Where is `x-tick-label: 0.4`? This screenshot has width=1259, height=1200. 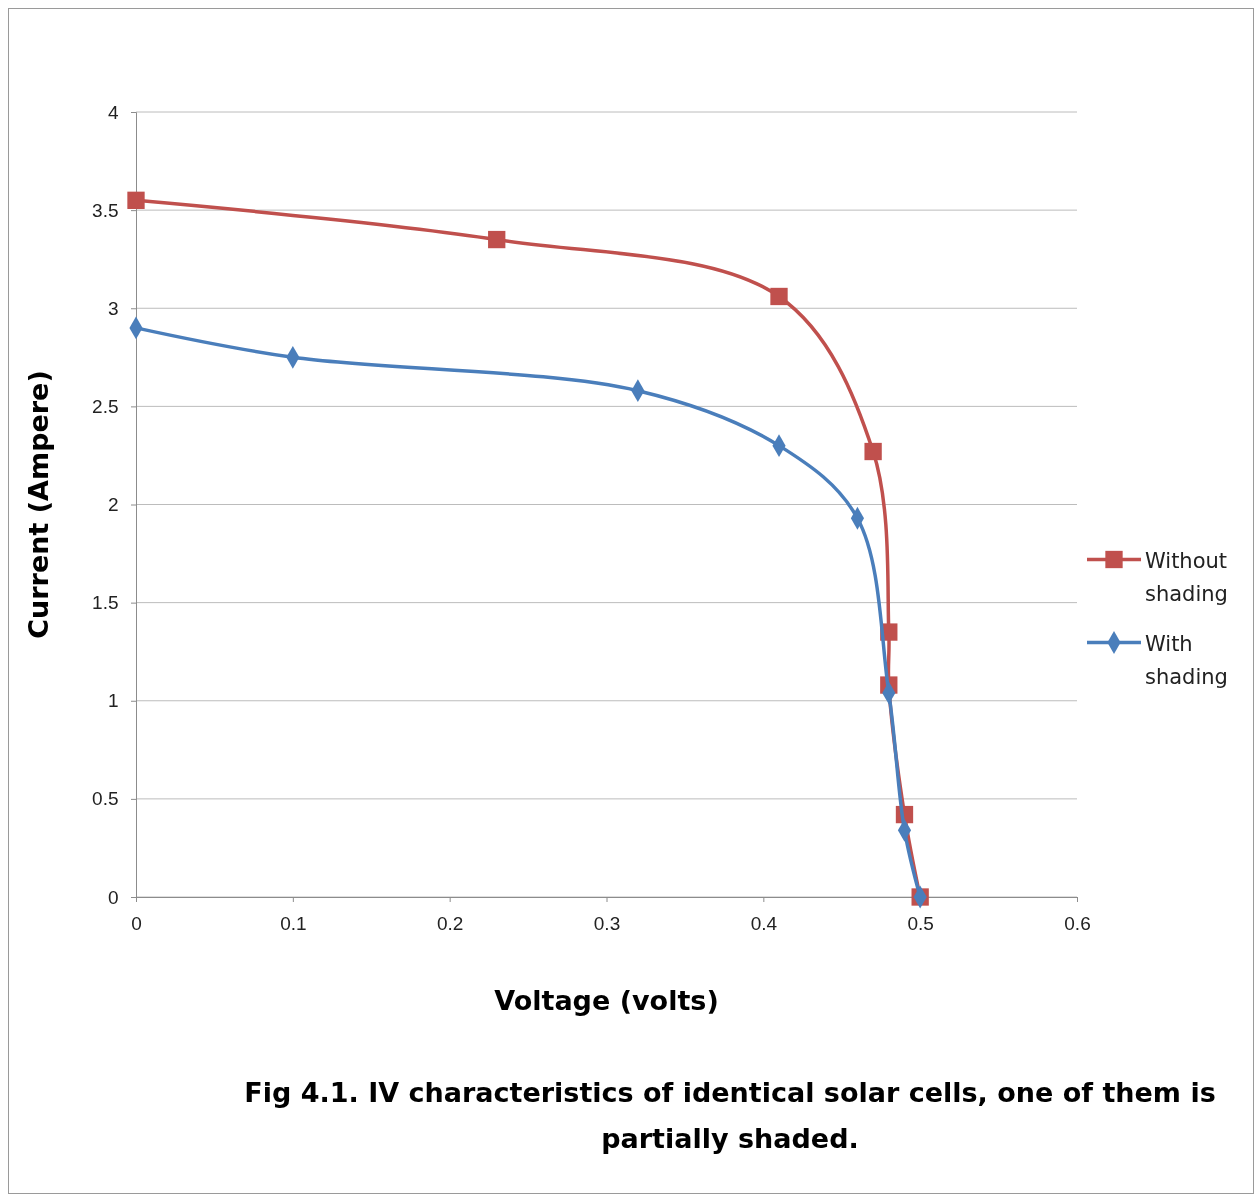 x-tick-label: 0.4 is located at coordinates (764, 923).